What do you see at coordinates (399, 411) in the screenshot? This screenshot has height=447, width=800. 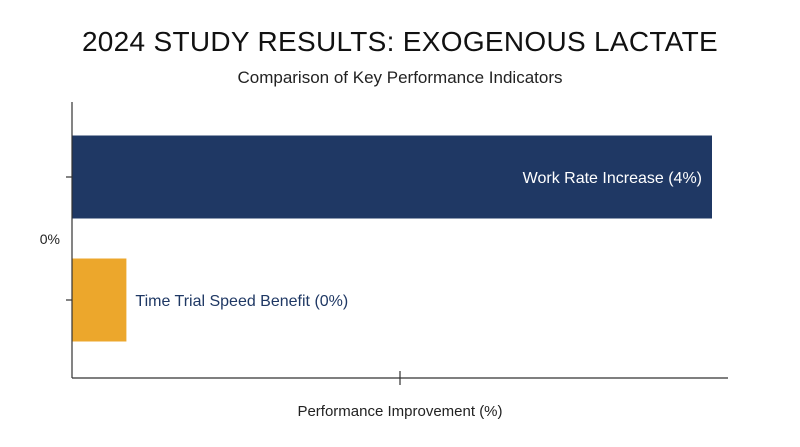 I see `x-axis-label: Performance Improvement (%)` at bounding box center [399, 411].